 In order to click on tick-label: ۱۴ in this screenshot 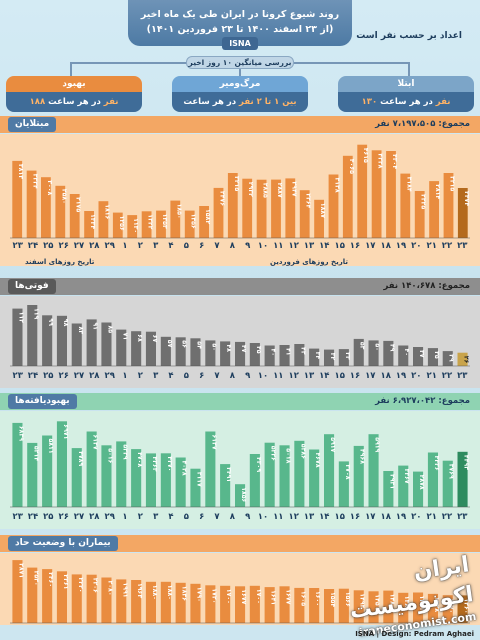, I will do `click(324, 376)`.